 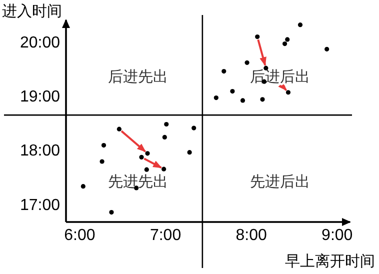 I want to click on x-tick-label: 7:00, so click(x=166, y=235).